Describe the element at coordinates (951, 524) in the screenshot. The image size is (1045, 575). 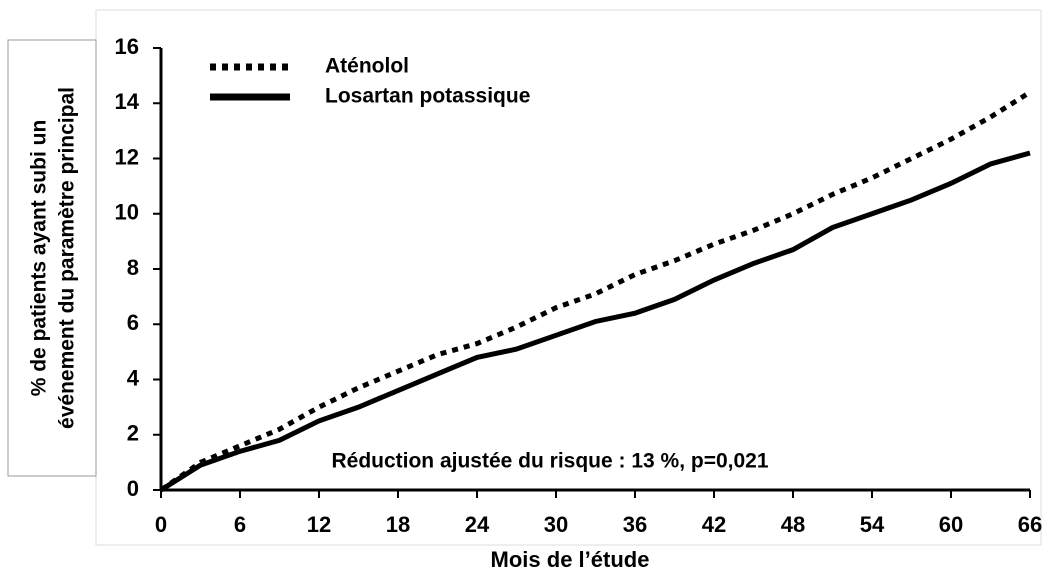
I see `x-tick-label: 60` at that location.